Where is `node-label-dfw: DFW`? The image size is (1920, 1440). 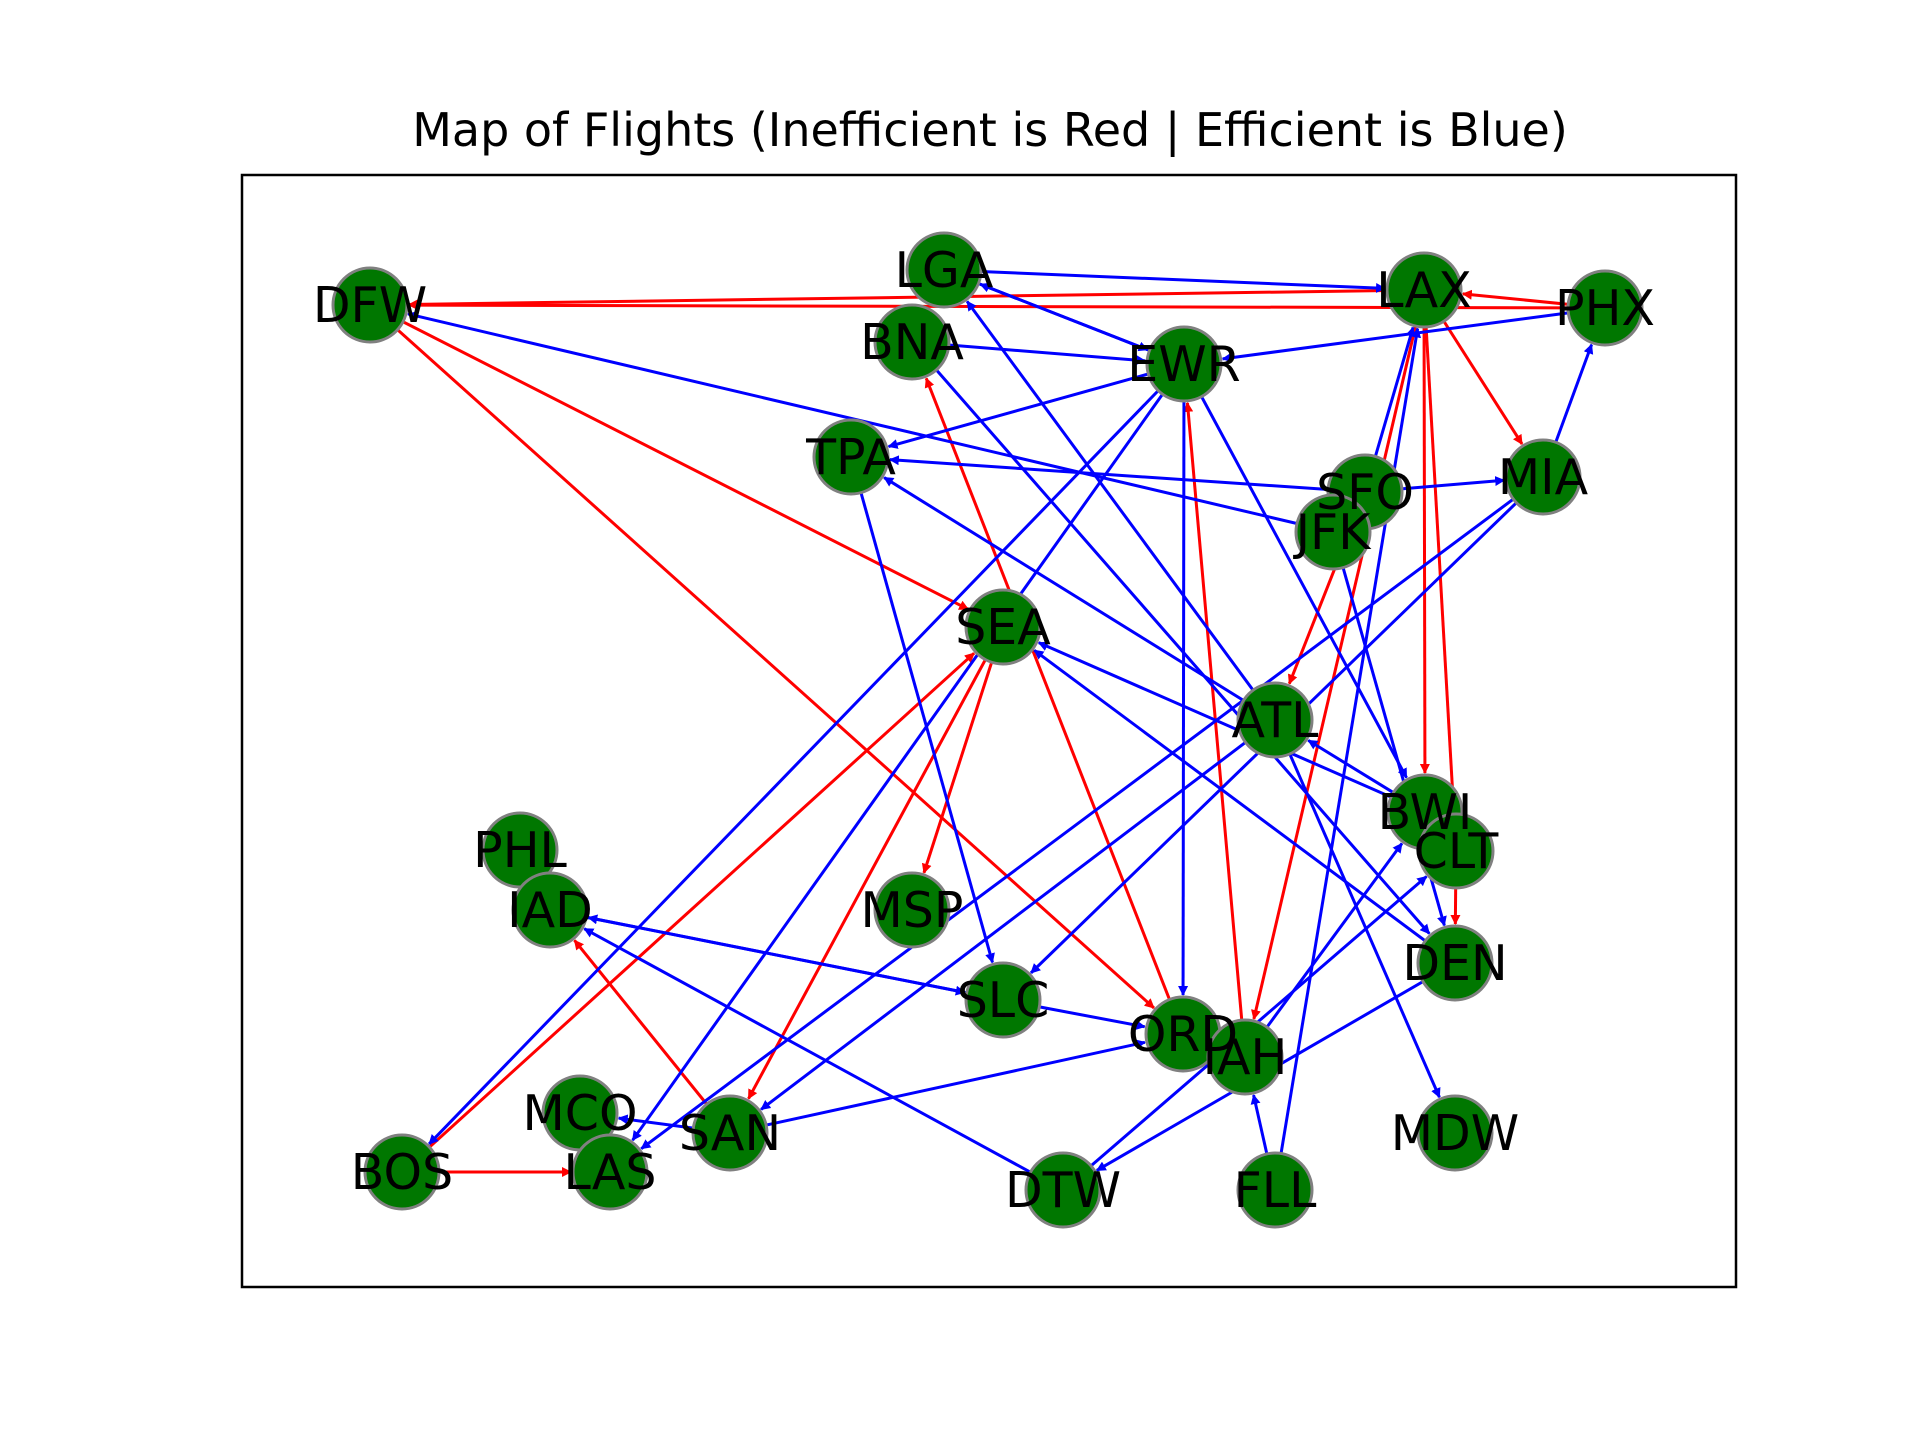
node-label-dfw: DFW is located at coordinates (370, 305).